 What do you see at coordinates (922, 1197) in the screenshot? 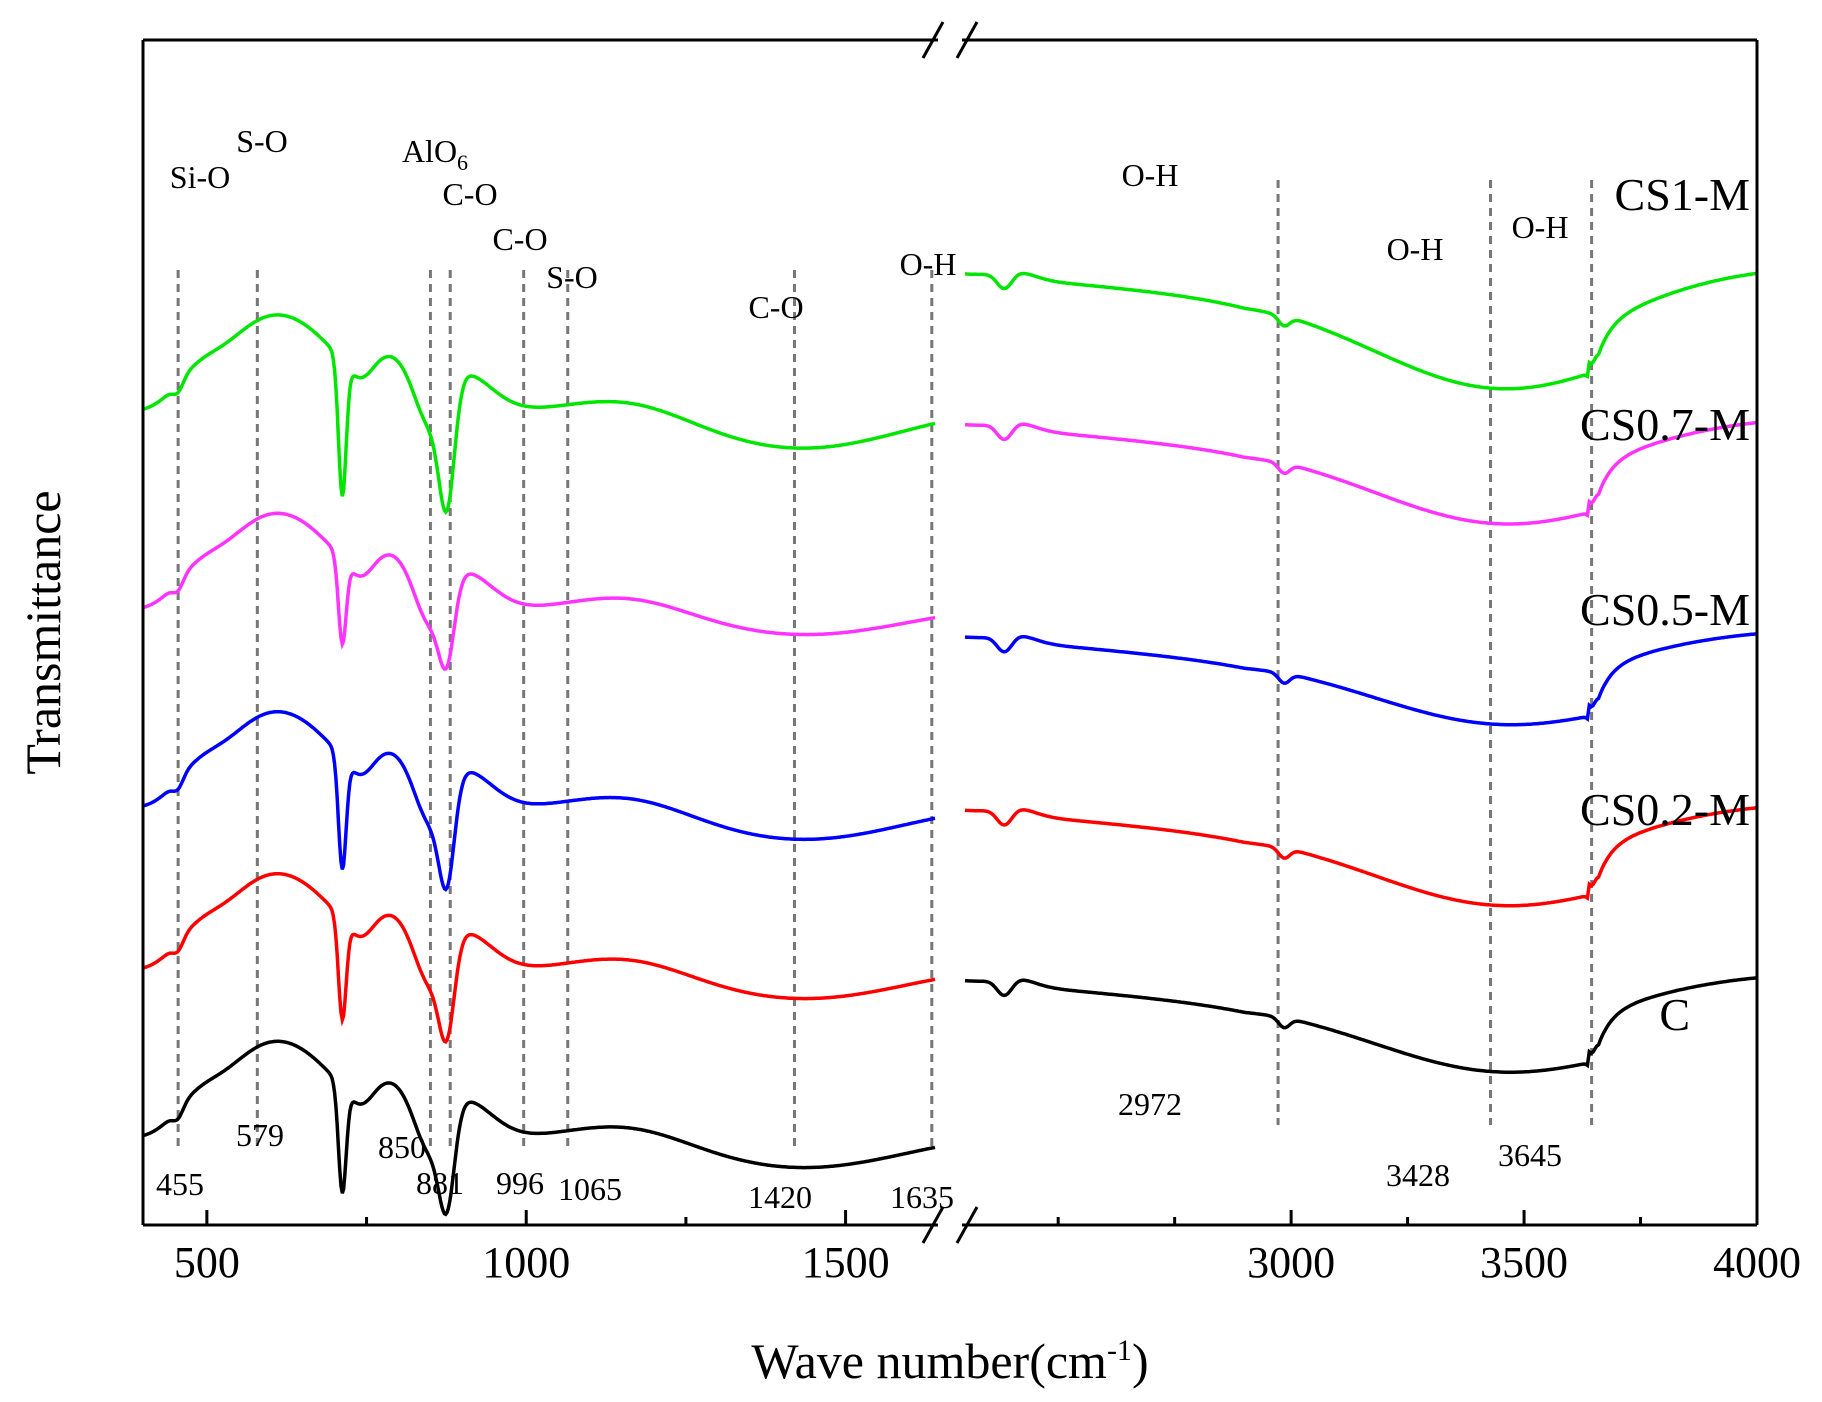
I see `peak-label: 1635` at bounding box center [922, 1197].